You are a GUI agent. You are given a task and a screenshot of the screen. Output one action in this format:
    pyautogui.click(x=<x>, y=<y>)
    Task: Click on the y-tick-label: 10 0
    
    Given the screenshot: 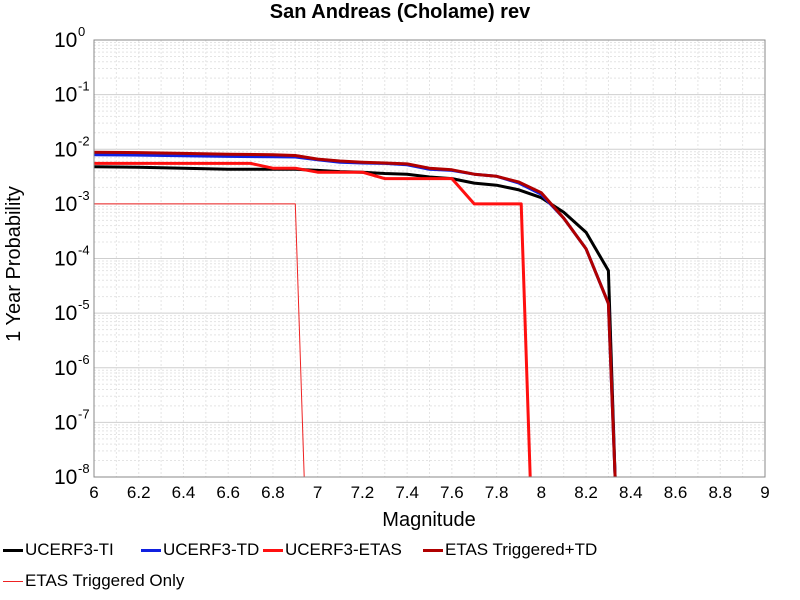 What is the action you would take?
    pyautogui.click(x=69, y=38)
    